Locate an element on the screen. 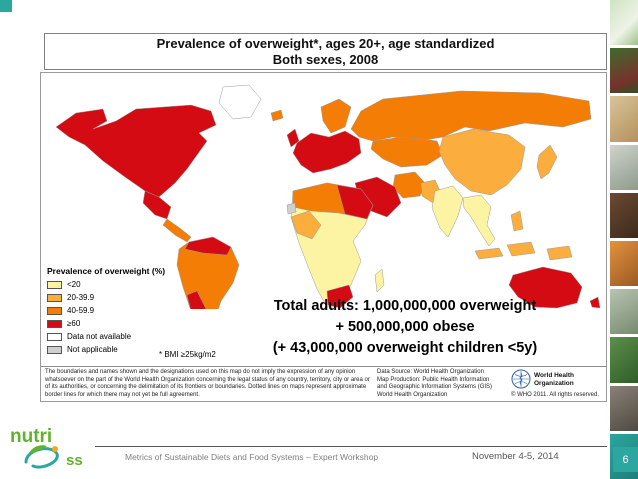  map-region-india is located at coordinates (447, 211).